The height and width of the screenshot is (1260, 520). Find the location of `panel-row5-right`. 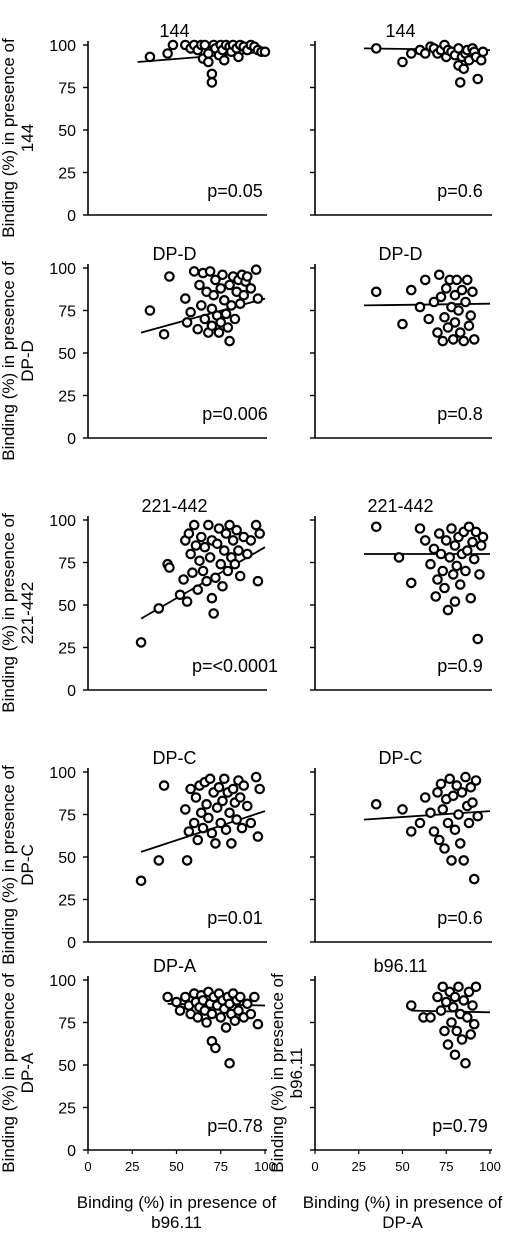

panel-row5-right is located at coordinates (401, 1065).